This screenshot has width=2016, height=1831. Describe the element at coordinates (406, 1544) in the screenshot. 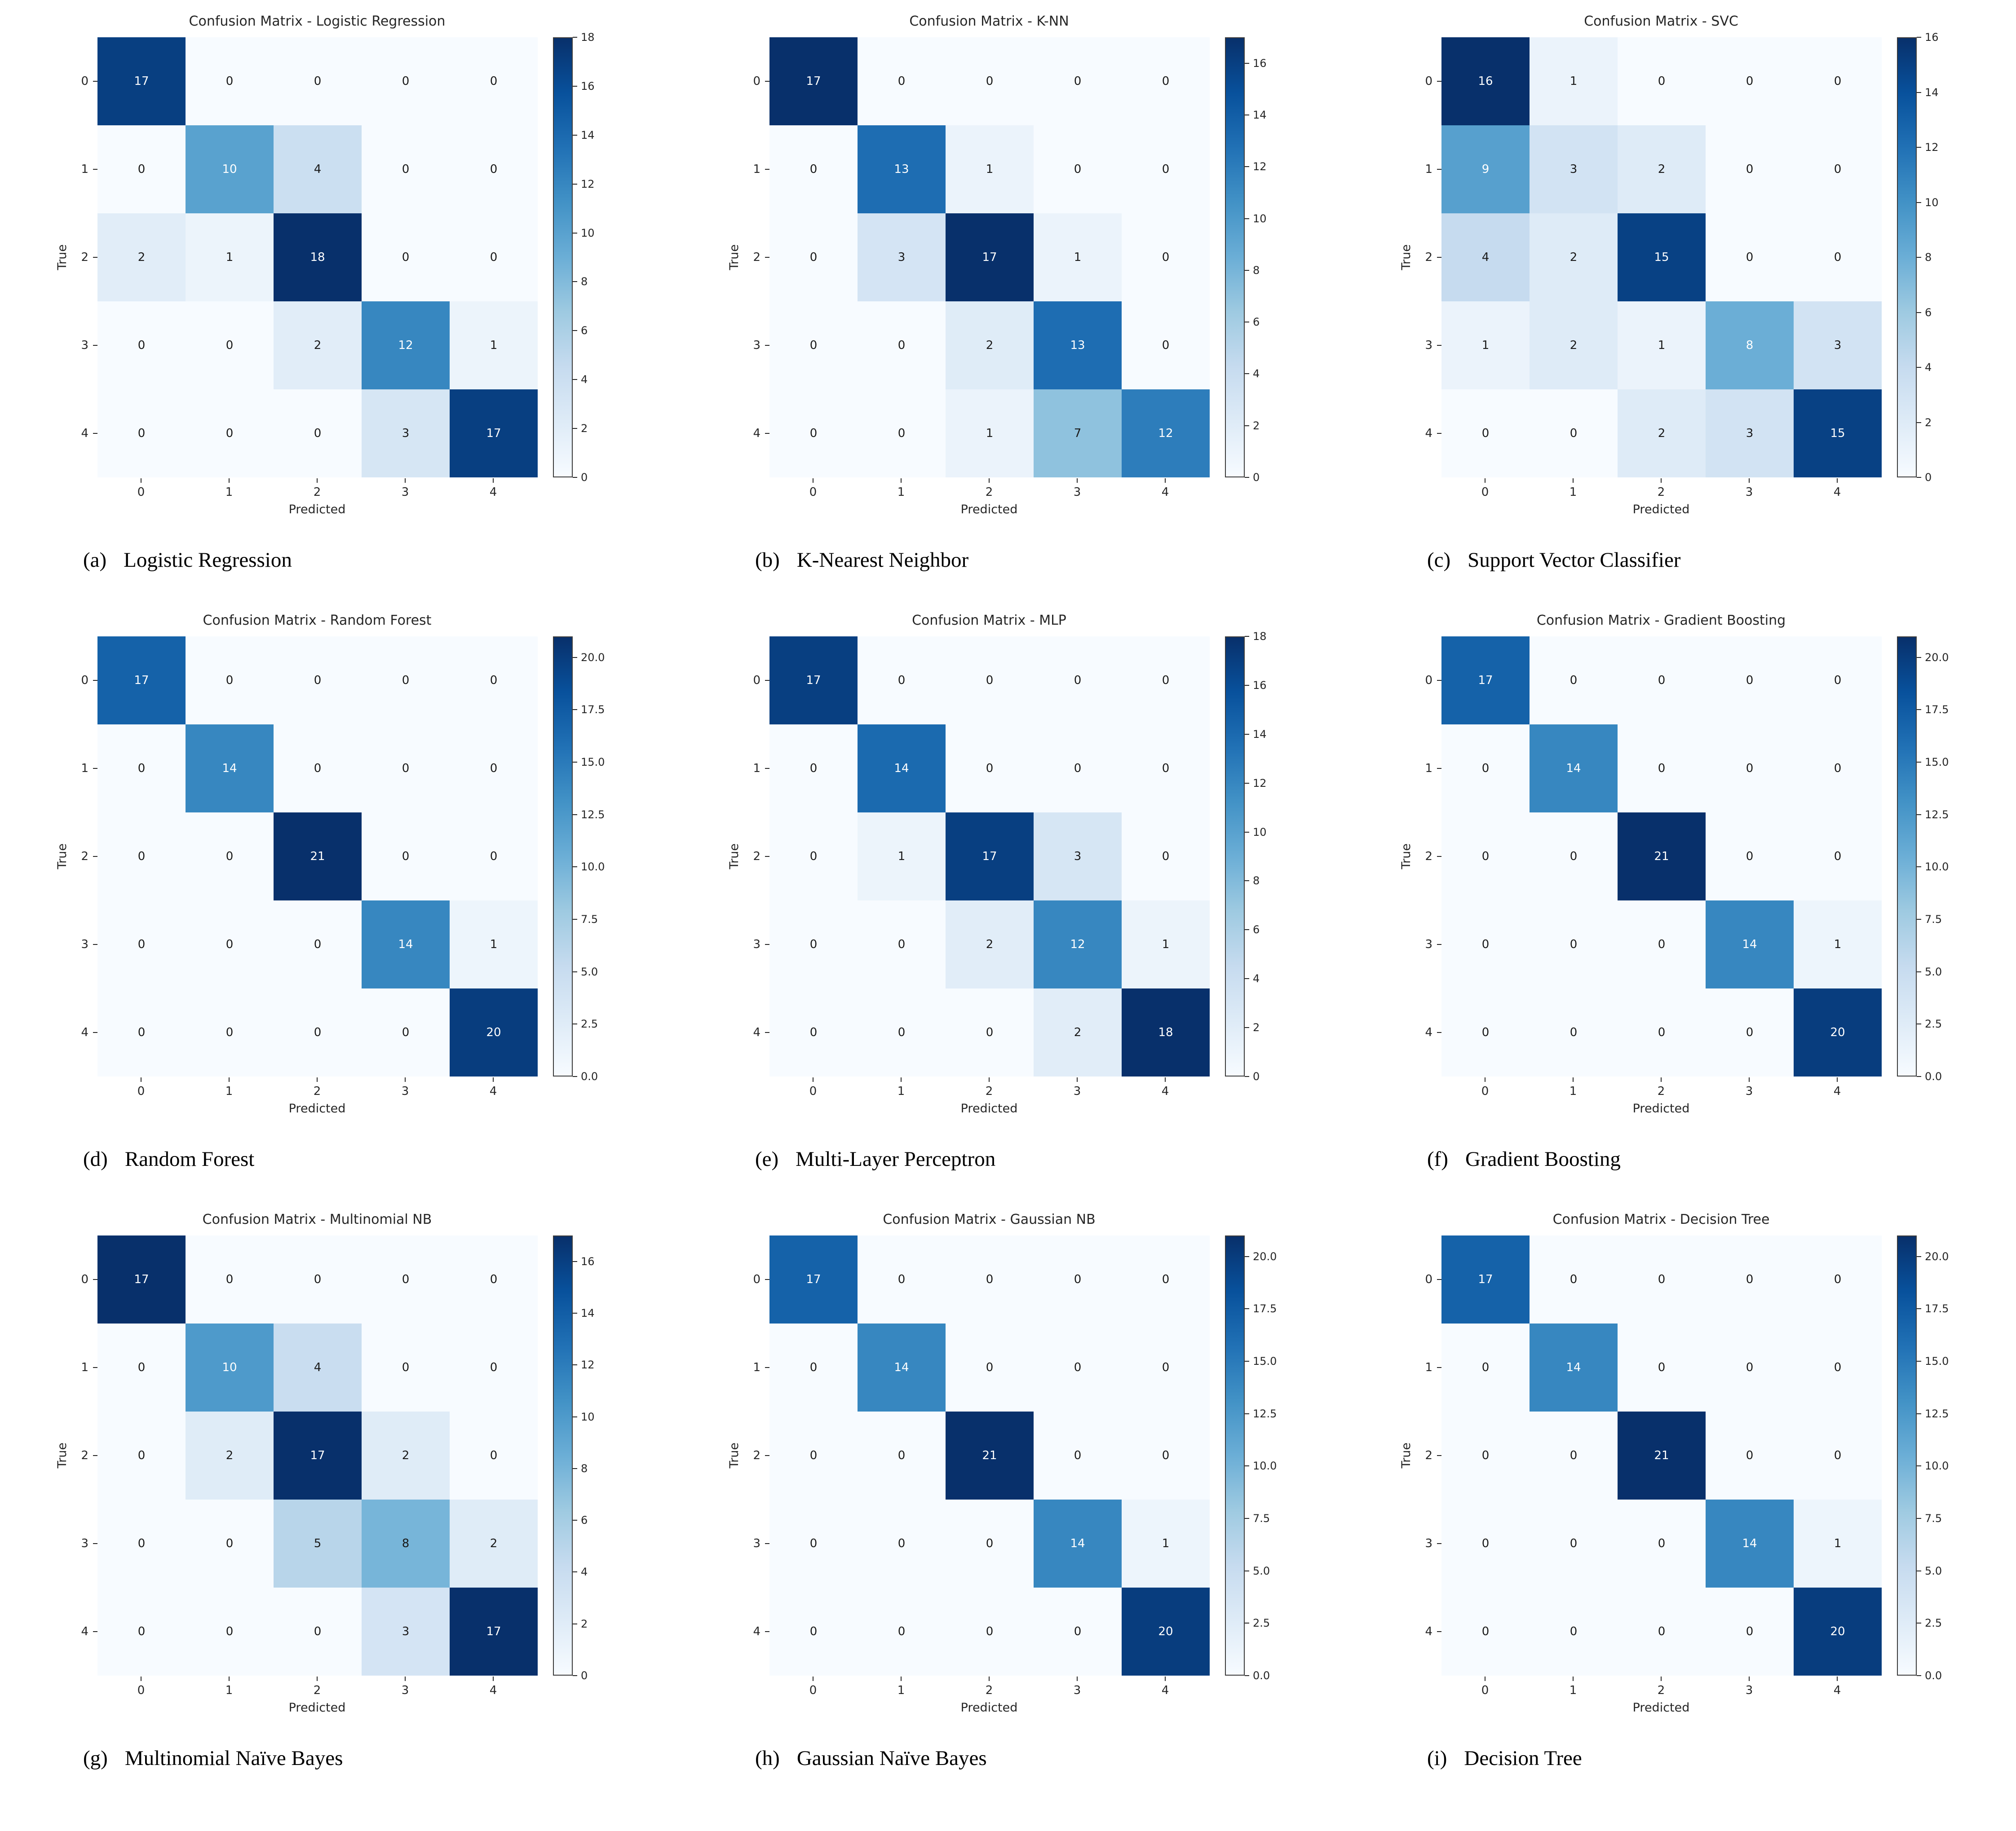

I see `matrix-cell: 8` at that location.